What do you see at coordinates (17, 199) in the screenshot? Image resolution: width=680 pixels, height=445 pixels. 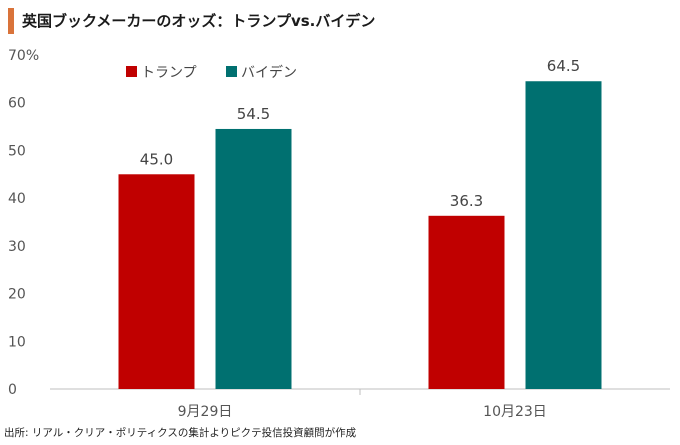 I see `y-tick-label: 40` at bounding box center [17, 199].